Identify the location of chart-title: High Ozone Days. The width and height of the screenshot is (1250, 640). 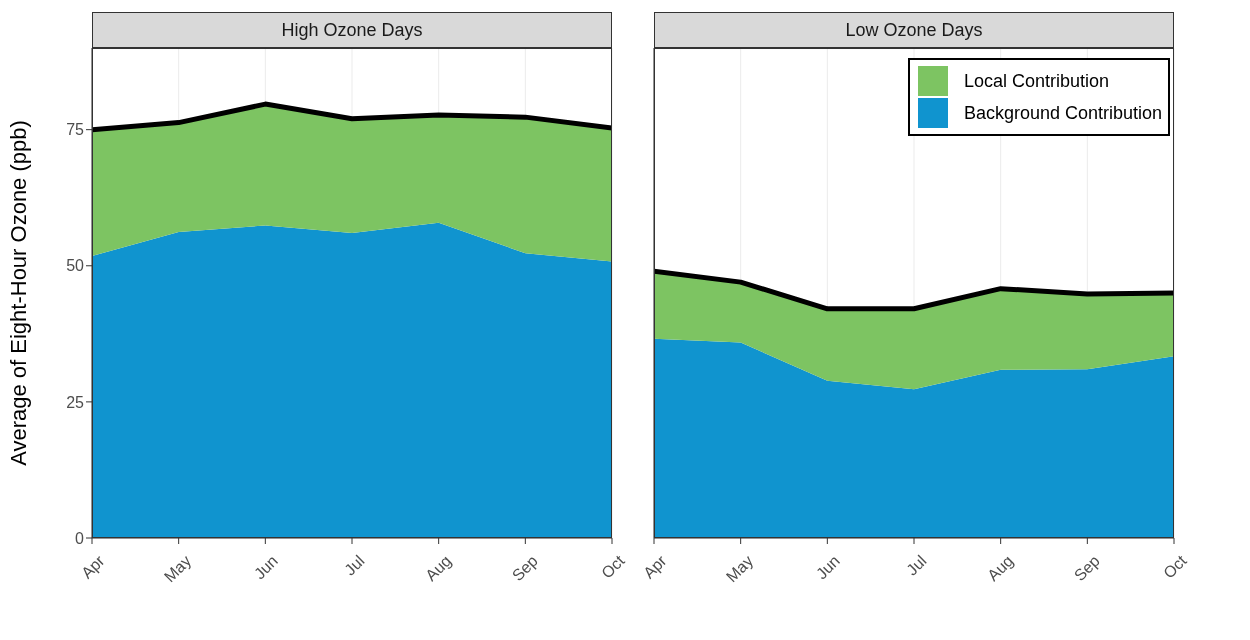
(352, 30).